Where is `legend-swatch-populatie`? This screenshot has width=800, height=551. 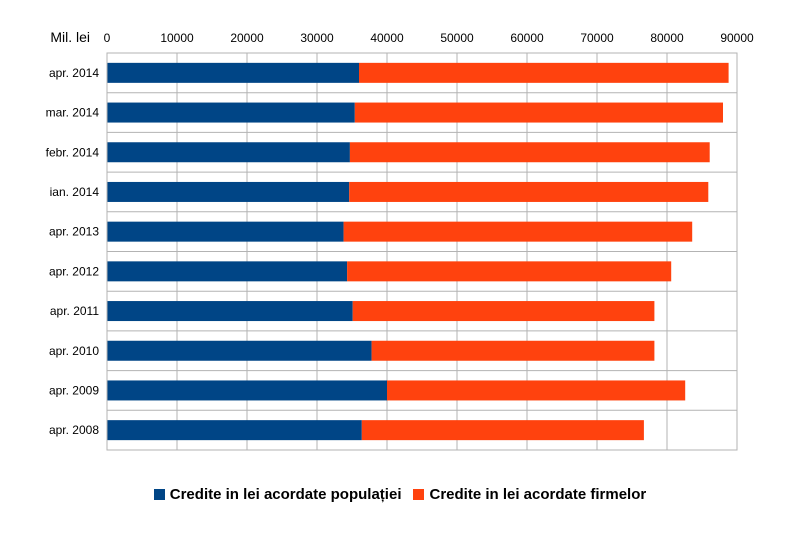 legend-swatch-populatie is located at coordinates (159, 494).